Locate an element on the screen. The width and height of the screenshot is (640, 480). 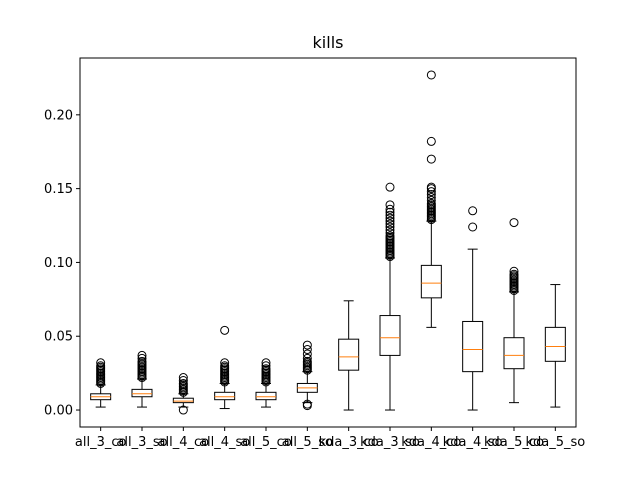
y-tick-label: 0.05 is located at coordinates (58, 337).